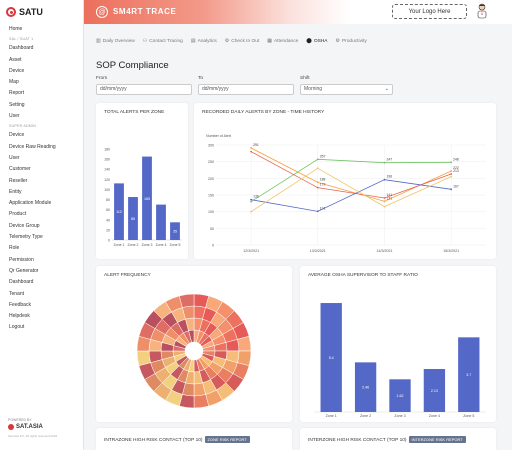  I want to click on sidebar-item: Reseller, so click(18, 180).